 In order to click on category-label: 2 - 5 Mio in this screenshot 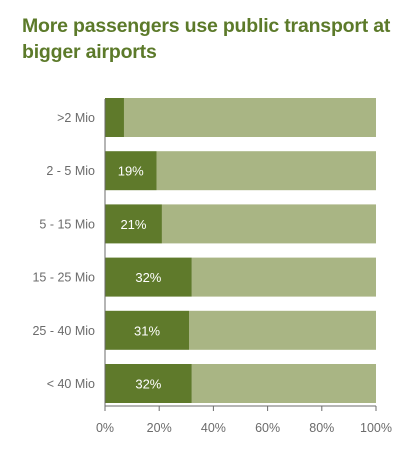, I will do `click(70, 171)`.